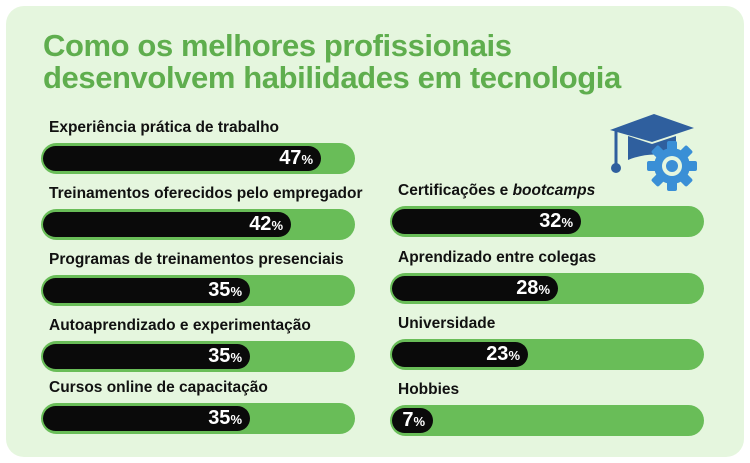 The image size is (750, 463). I want to click on bar-label: Cursos online de capacitação, so click(158, 387).